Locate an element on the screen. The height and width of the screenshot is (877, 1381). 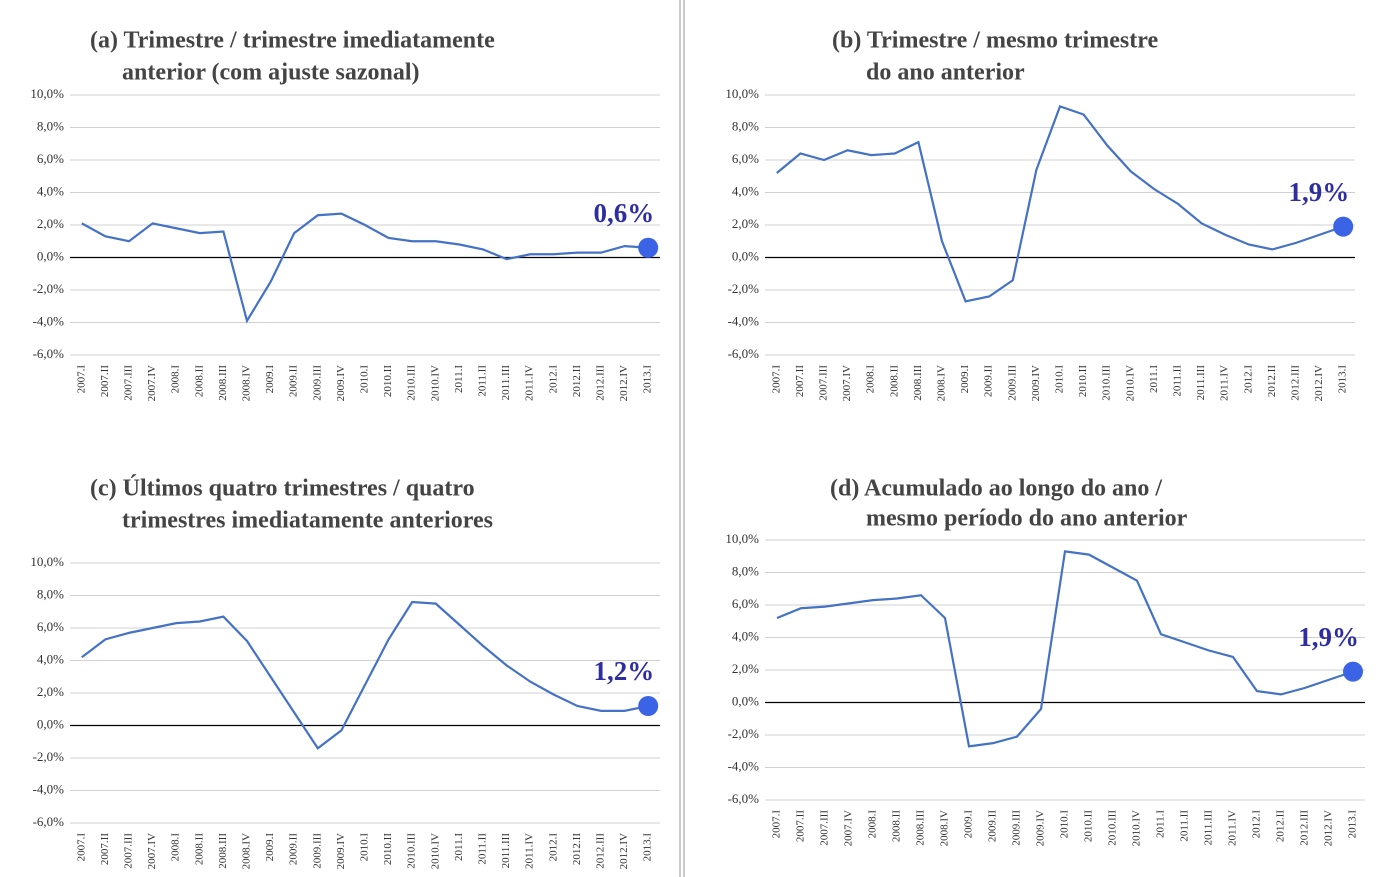
chart-title: (a) Trimestre / trimestre imediatamente is located at coordinates (292, 41).